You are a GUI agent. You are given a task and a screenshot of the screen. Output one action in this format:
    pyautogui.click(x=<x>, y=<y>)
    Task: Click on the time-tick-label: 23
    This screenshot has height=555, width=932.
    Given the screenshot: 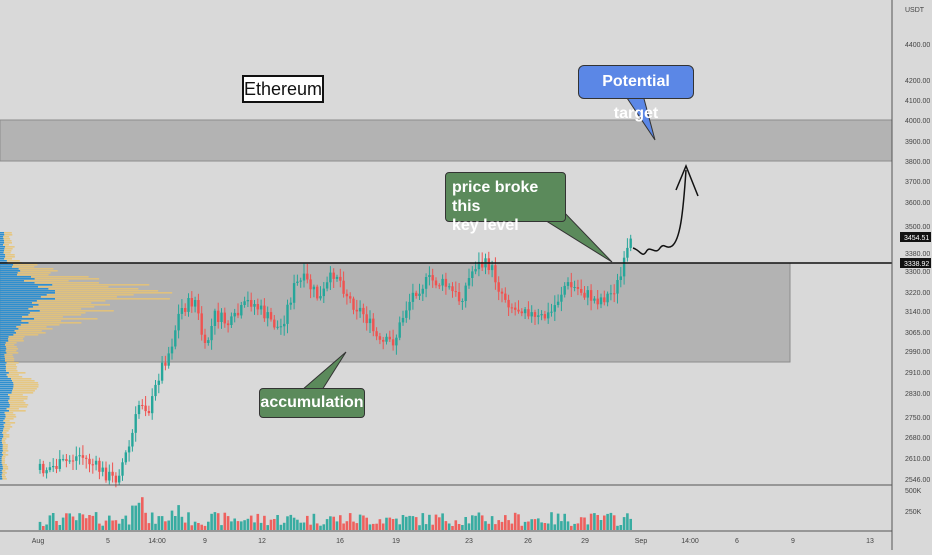 What is the action you would take?
    pyautogui.click(x=469, y=541)
    